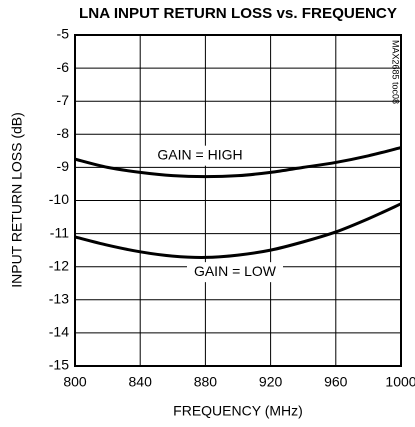  What do you see at coordinates (63, 34) in the screenshot?
I see `y-tick-label: -5` at bounding box center [63, 34].